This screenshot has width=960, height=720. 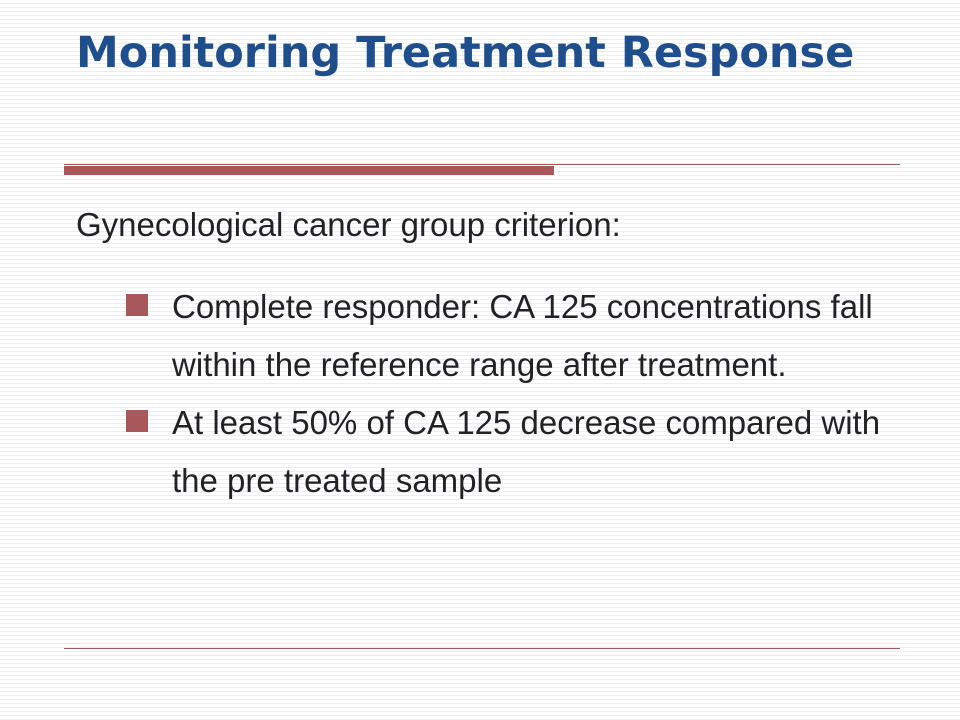 I want to click on slide-title: Monitoring Treatment Response, so click(x=465, y=53).